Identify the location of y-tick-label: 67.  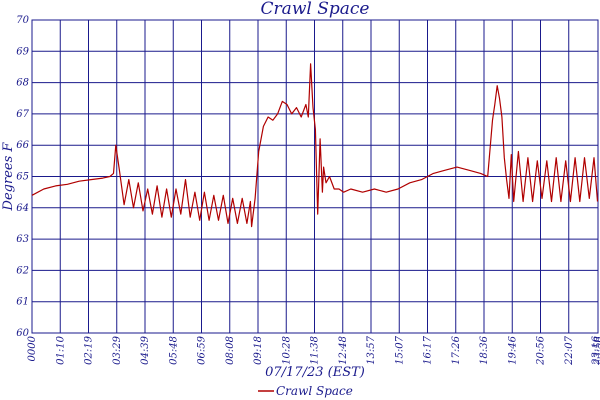
(22, 114).